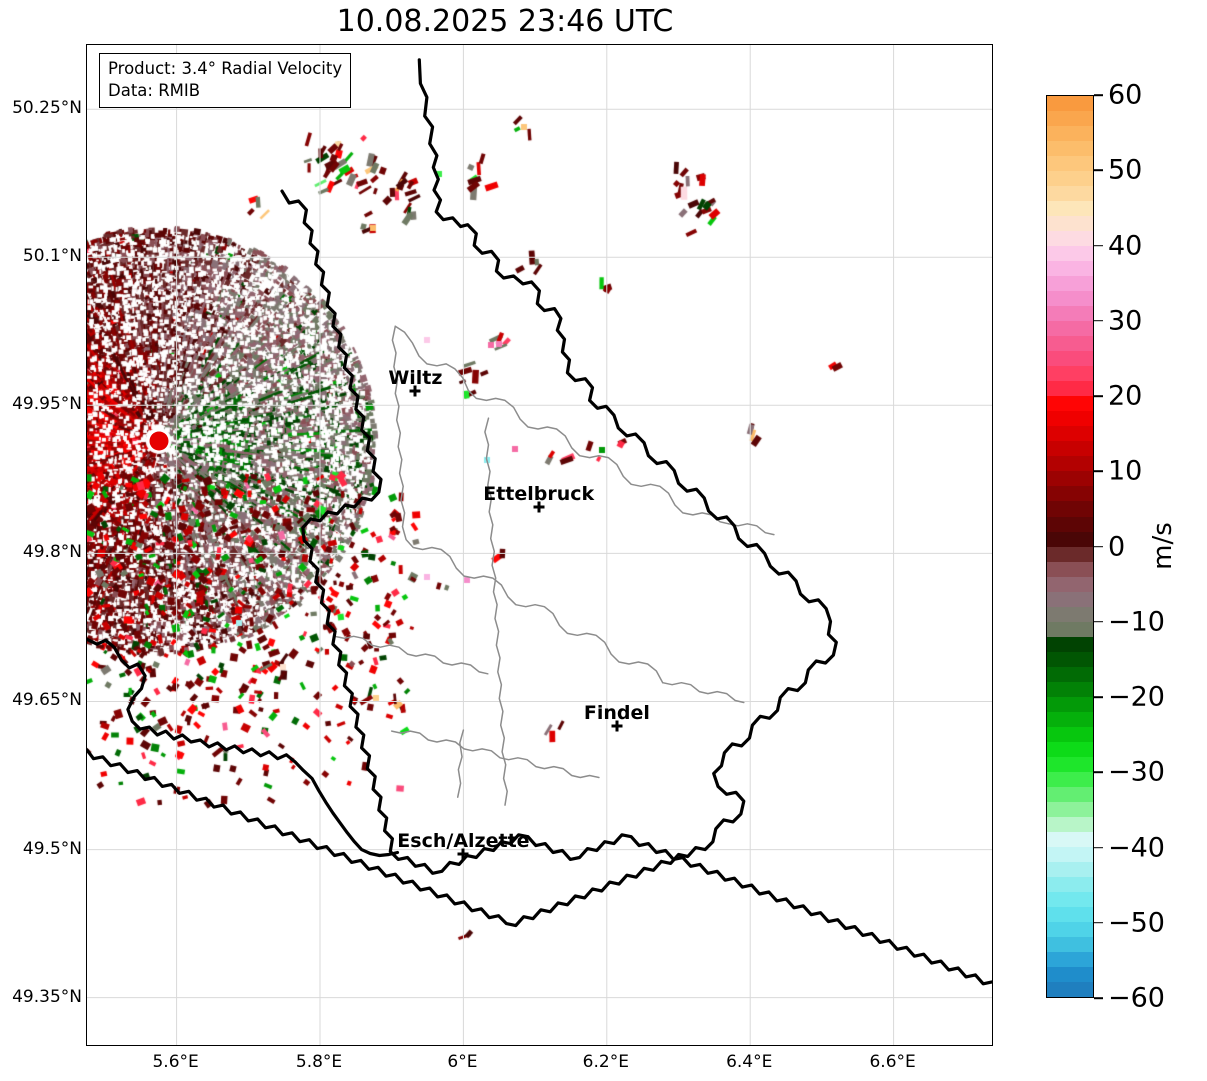 The image size is (1207, 1081). What do you see at coordinates (47, 404) in the screenshot?
I see `y-tick-label: 49.95°N` at bounding box center [47, 404].